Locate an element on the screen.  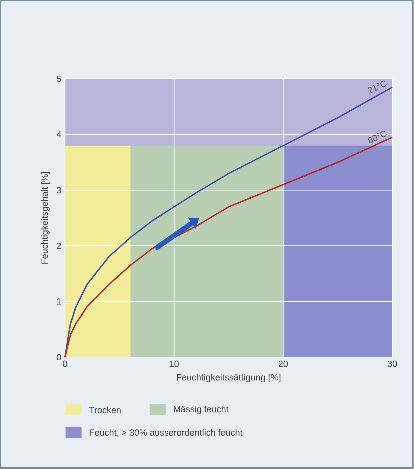
text: 80°C is located at coordinates (377, 137).